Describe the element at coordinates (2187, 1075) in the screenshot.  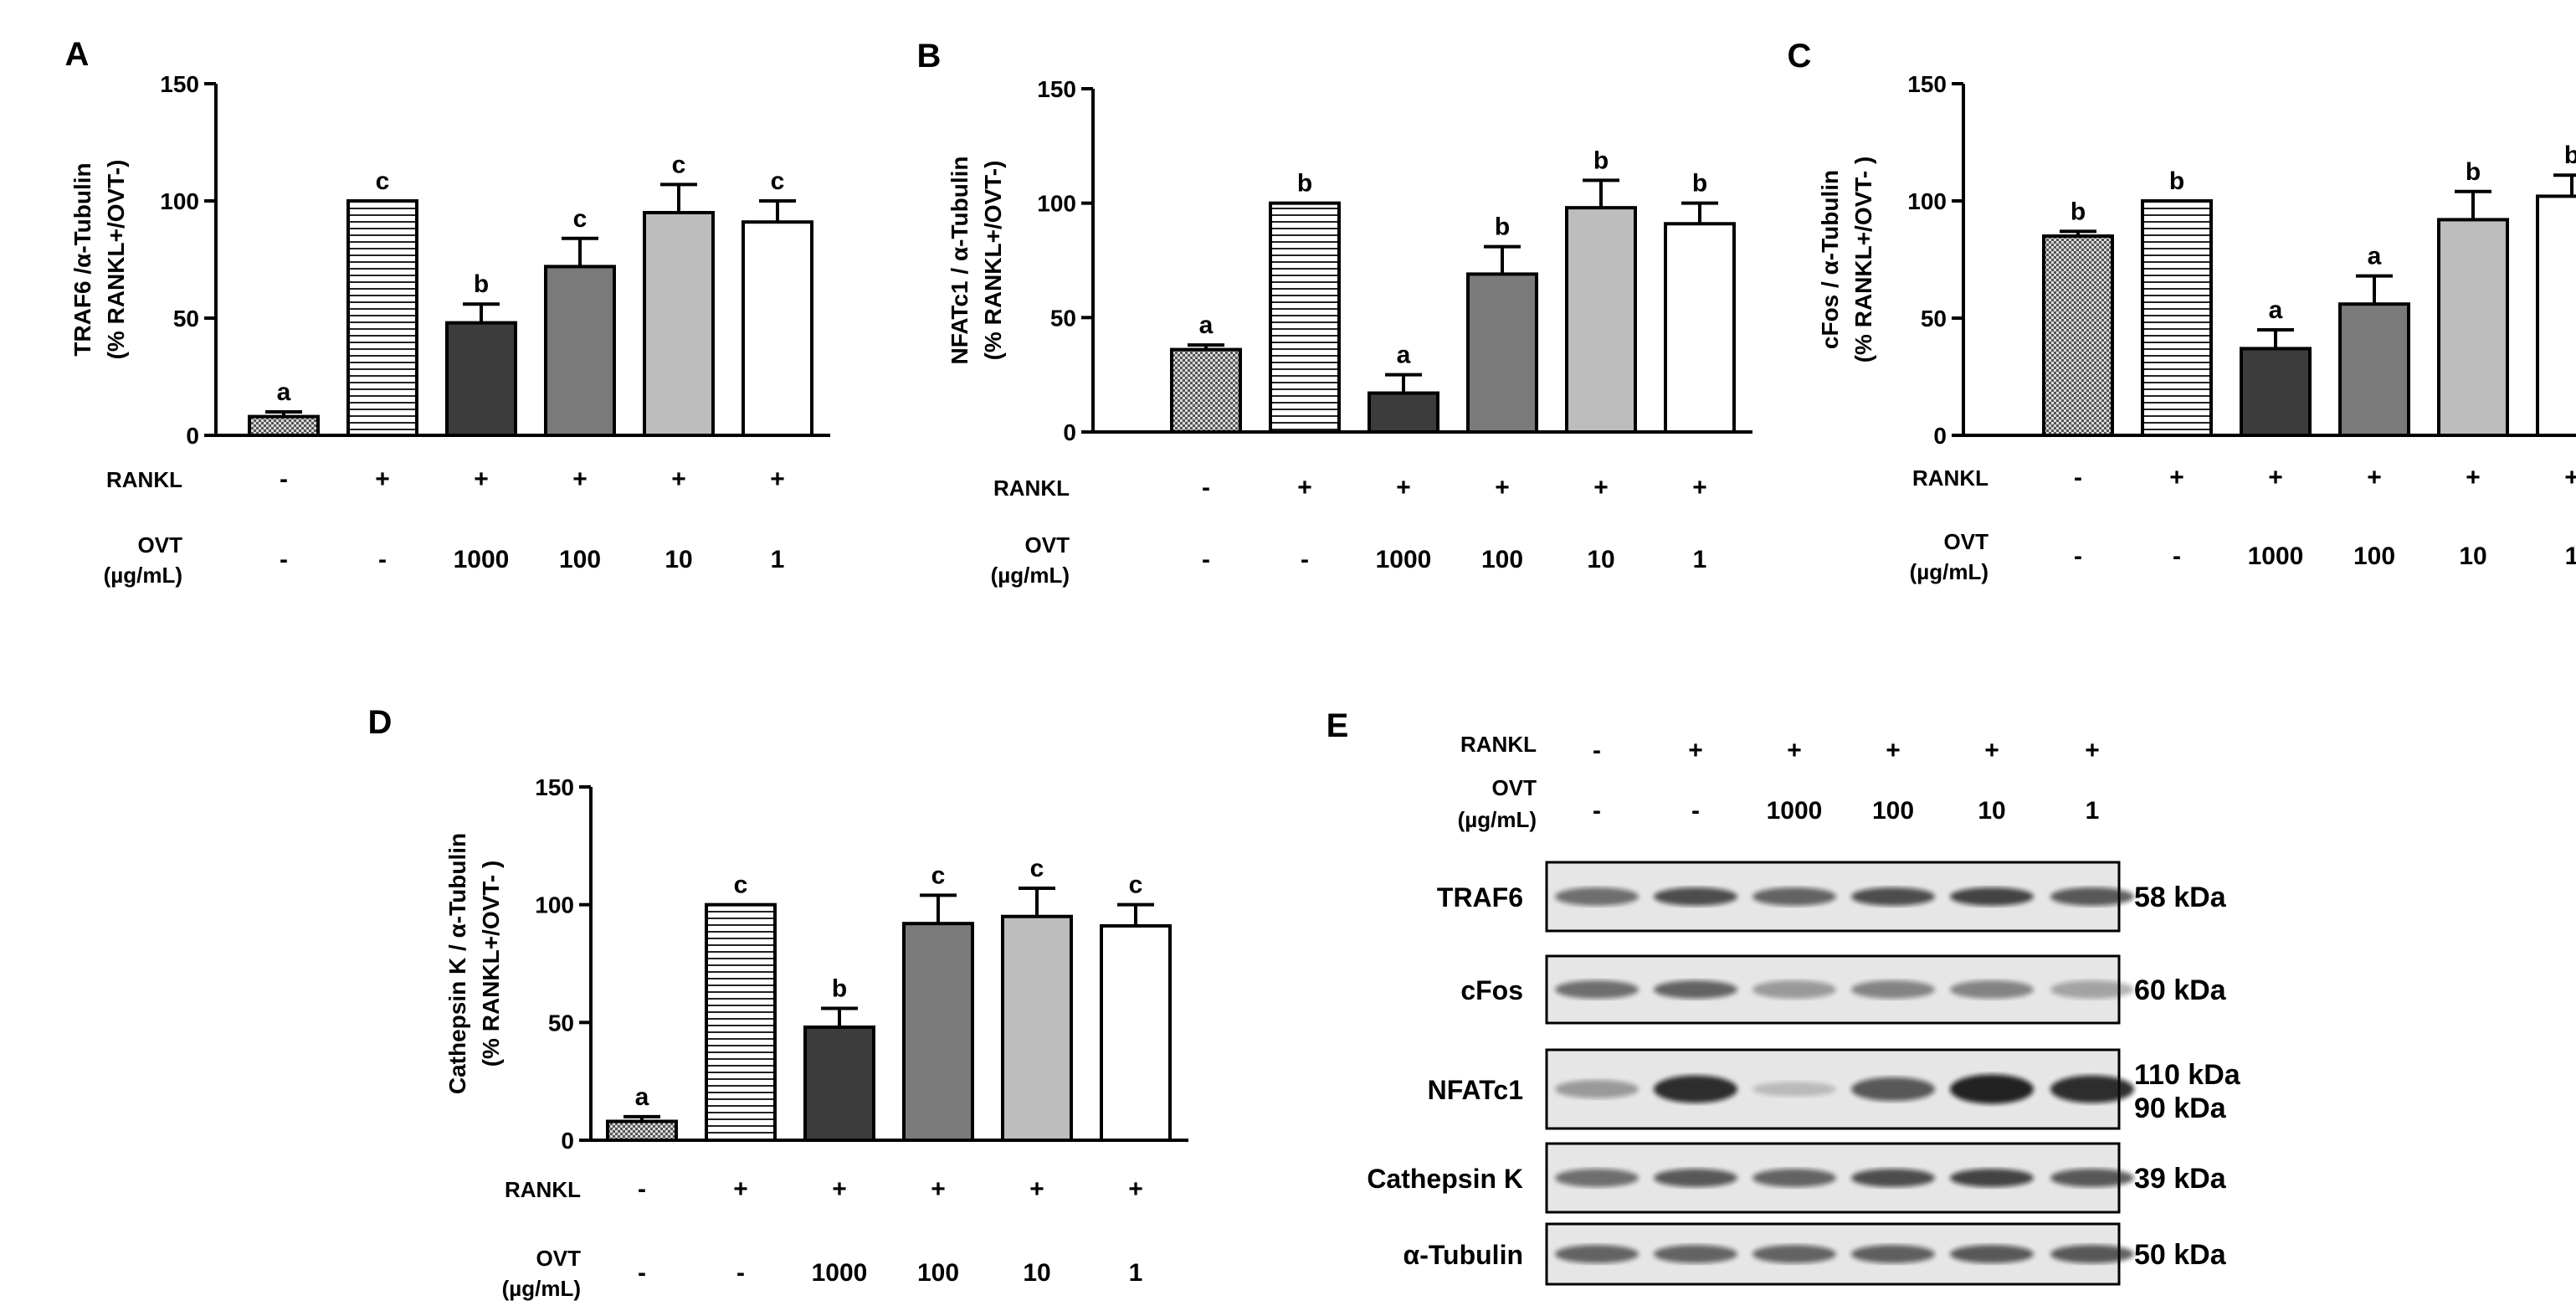
I see `molecular-weight-label: 110 kDa` at that location.